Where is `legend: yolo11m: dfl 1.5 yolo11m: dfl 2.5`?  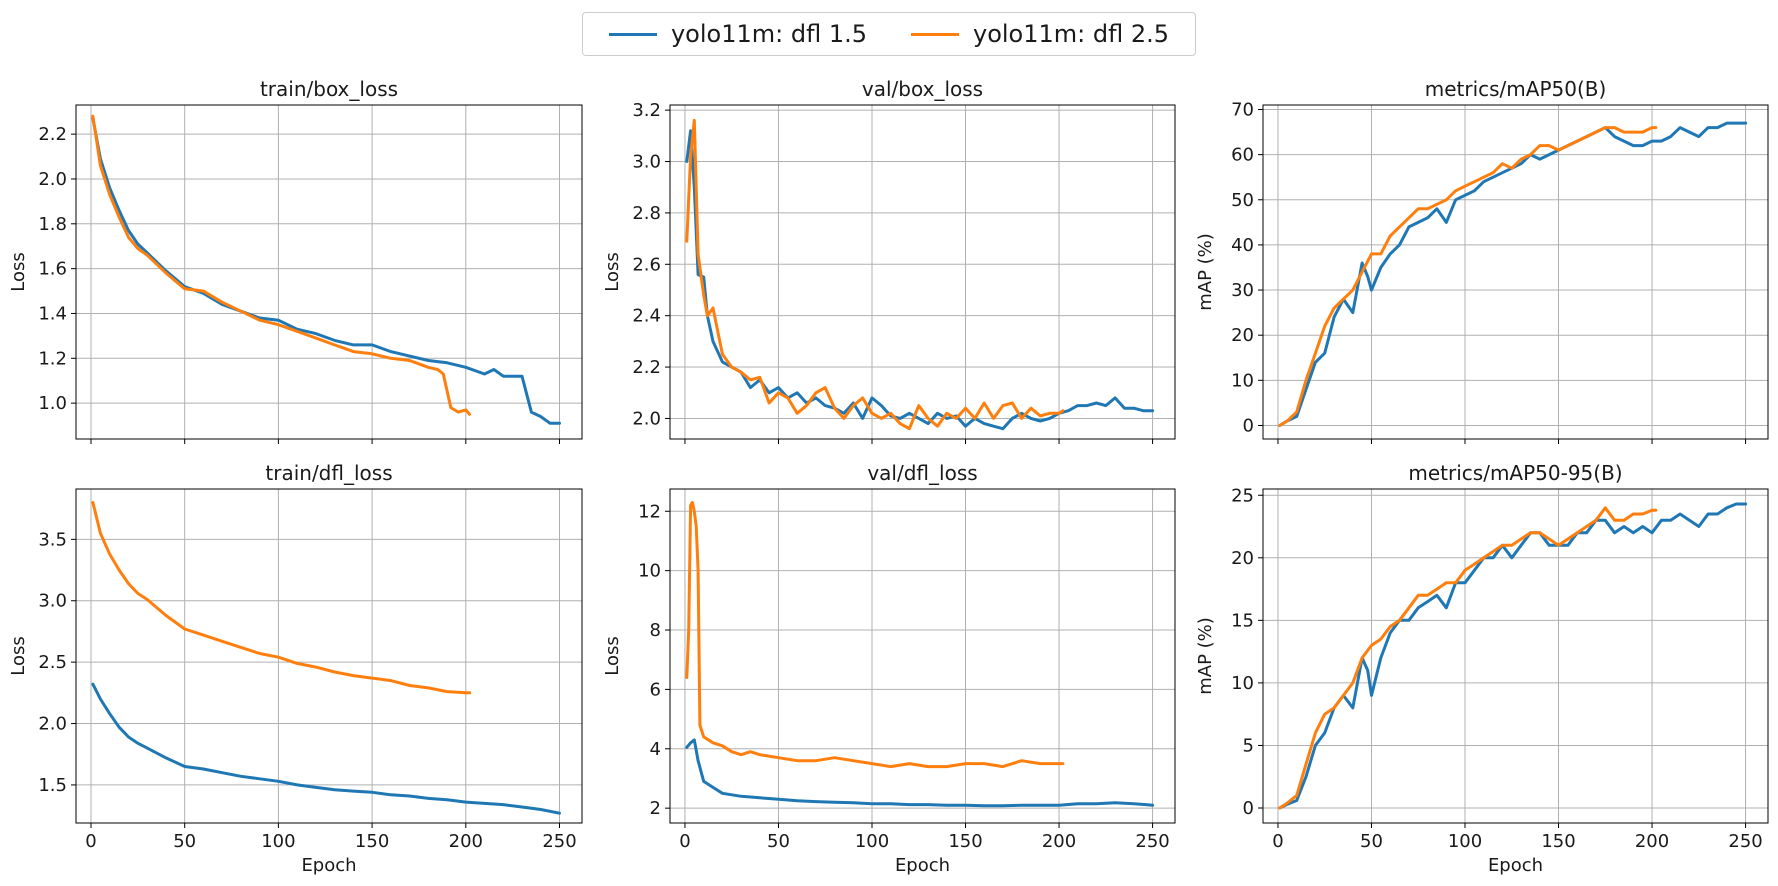 legend: yolo11m: dfl 1.5 yolo11m: dfl 2.5 is located at coordinates (889, 34).